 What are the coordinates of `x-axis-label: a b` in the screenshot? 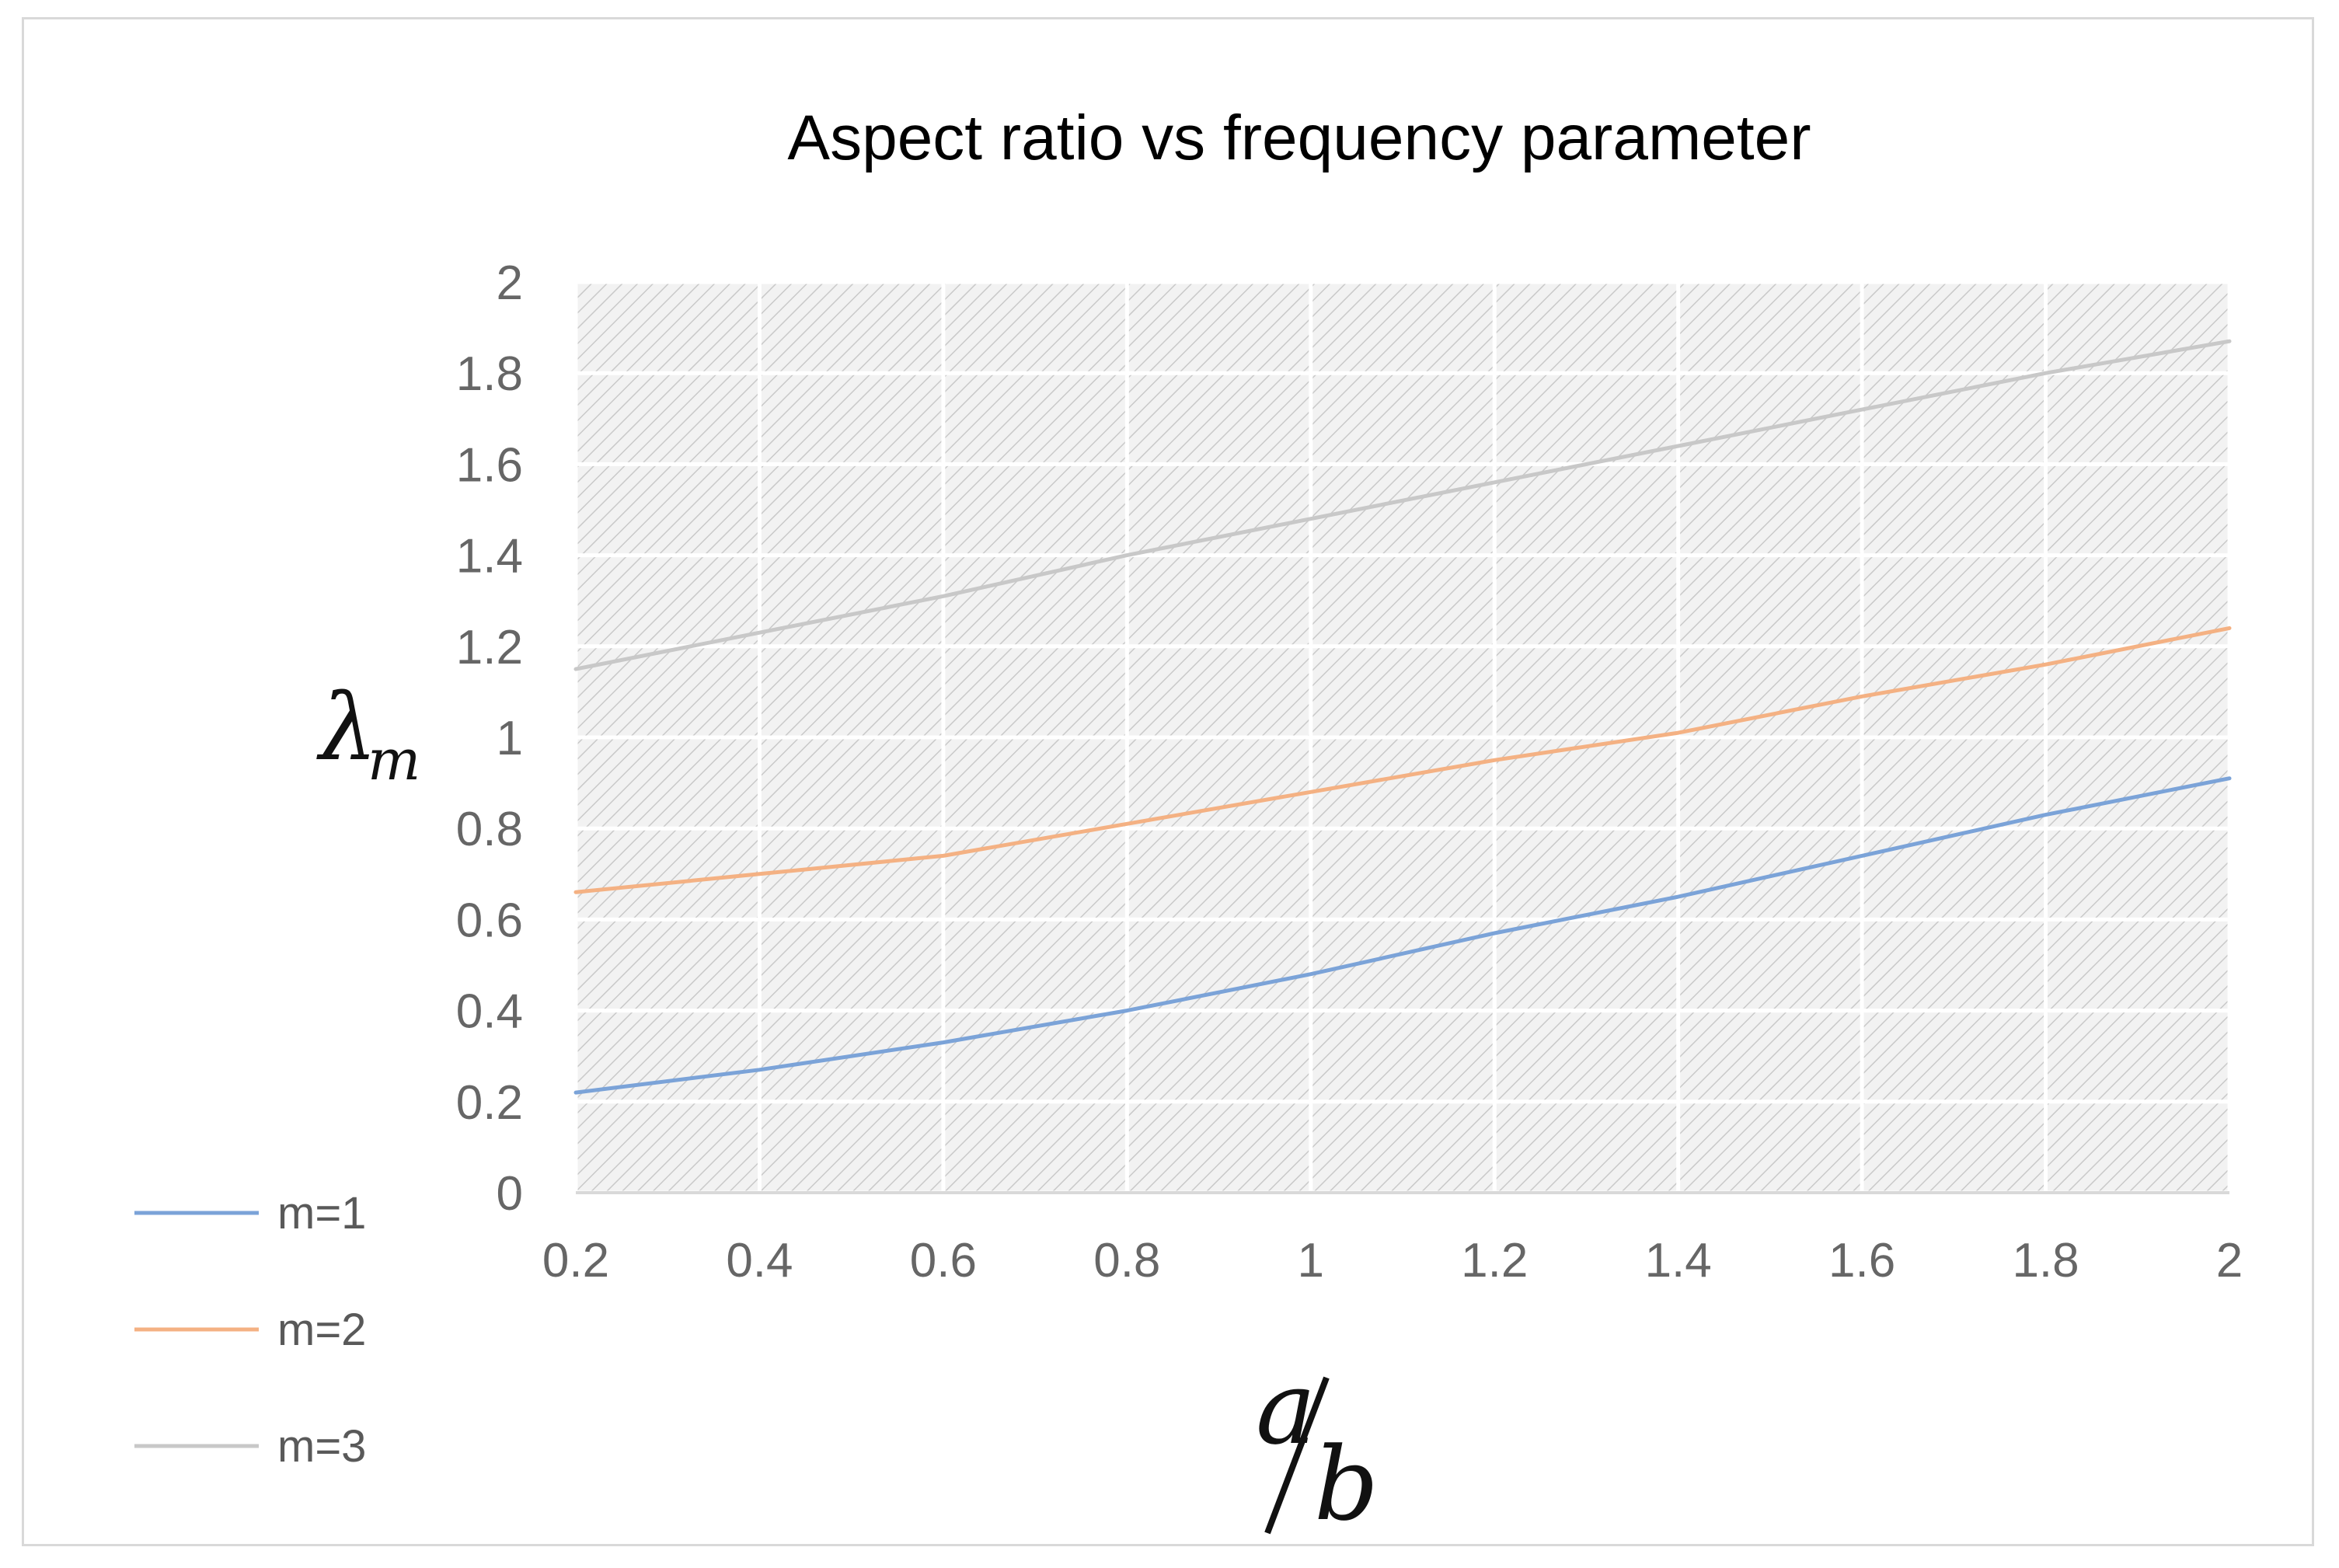 It's located at (1317, 1446).